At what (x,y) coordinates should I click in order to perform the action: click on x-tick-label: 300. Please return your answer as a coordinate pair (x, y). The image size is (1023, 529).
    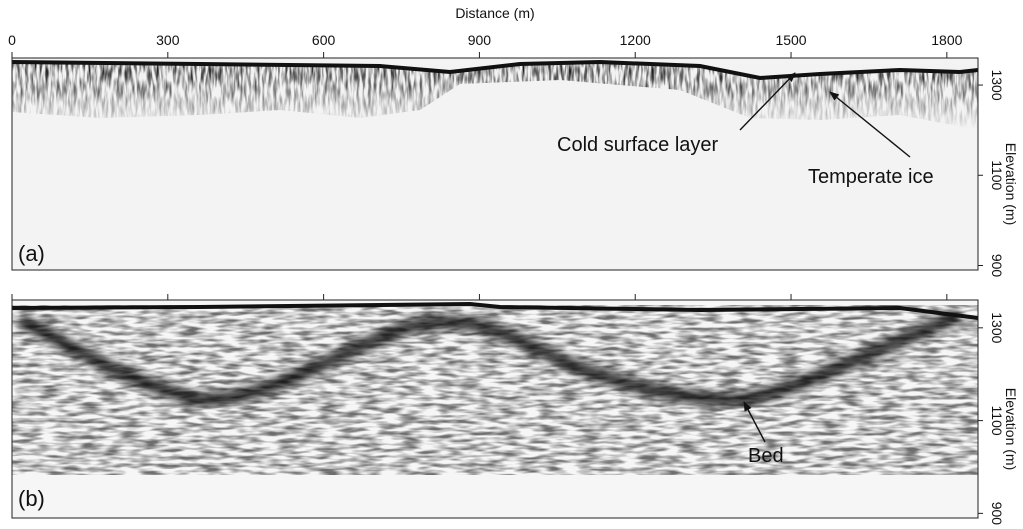
    Looking at the image, I should click on (168, 40).